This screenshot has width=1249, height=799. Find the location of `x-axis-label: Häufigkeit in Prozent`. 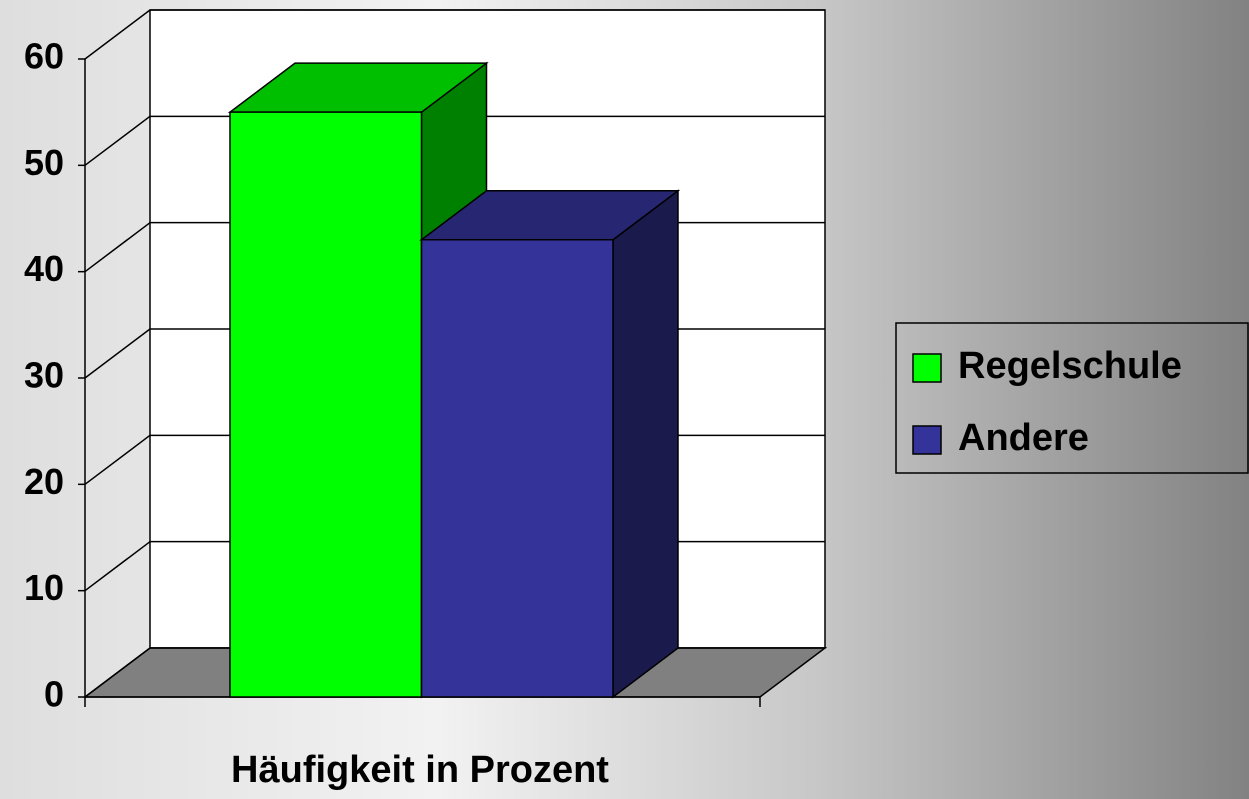

x-axis-label: Häufigkeit in Prozent is located at coordinates (420, 770).